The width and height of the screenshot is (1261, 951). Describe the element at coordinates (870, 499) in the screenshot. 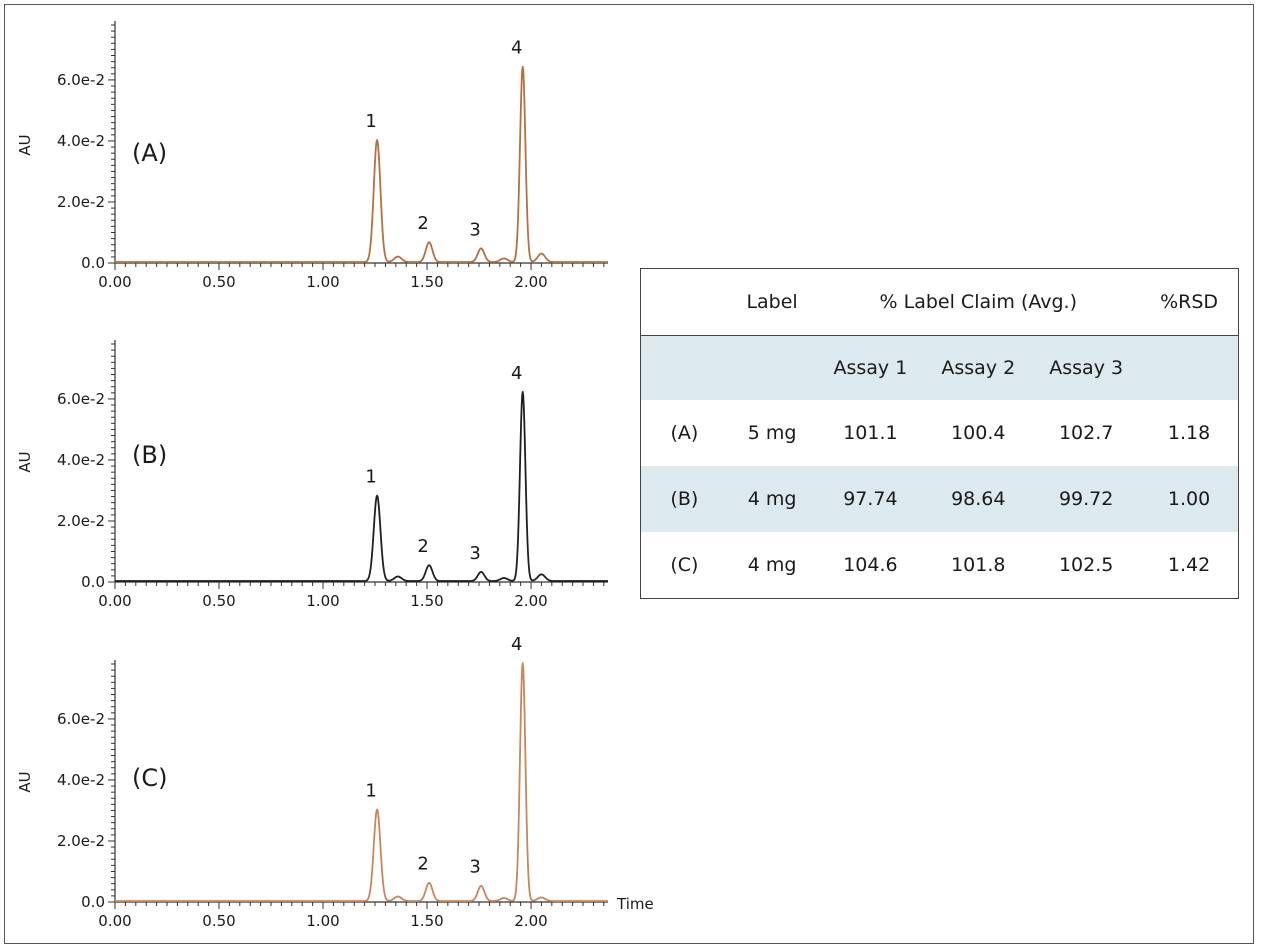

I see `cell-assay-1: 97.74` at that location.